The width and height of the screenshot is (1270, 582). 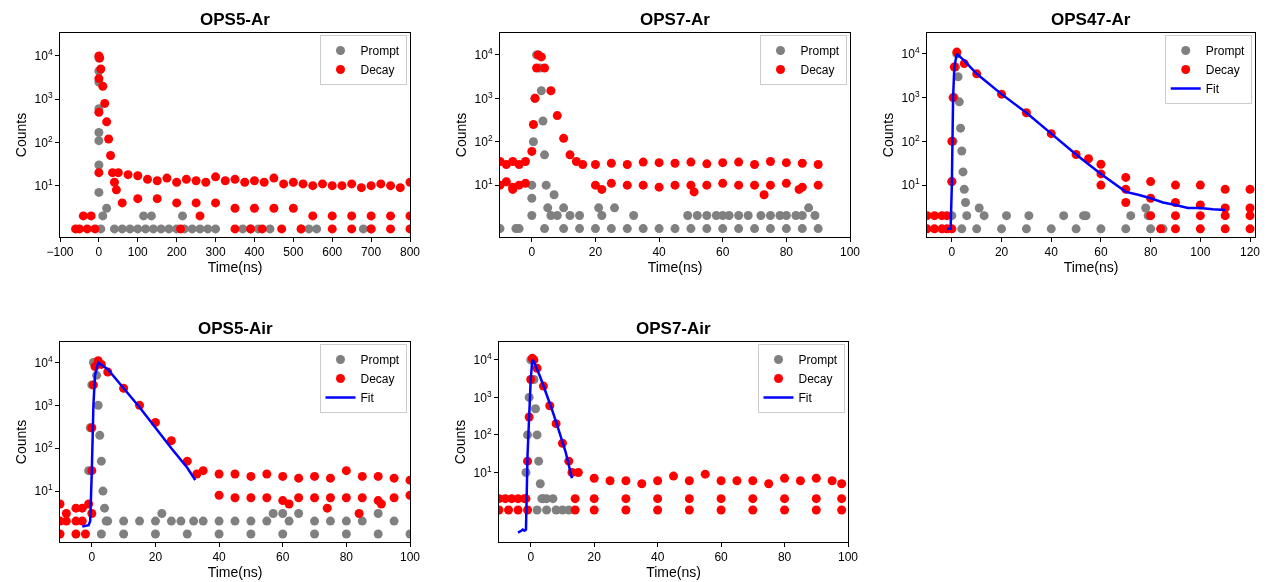 What do you see at coordinates (254, 252) in the screenshot?
I see `x-tick-label: 400` at bounding box center [254, 252].